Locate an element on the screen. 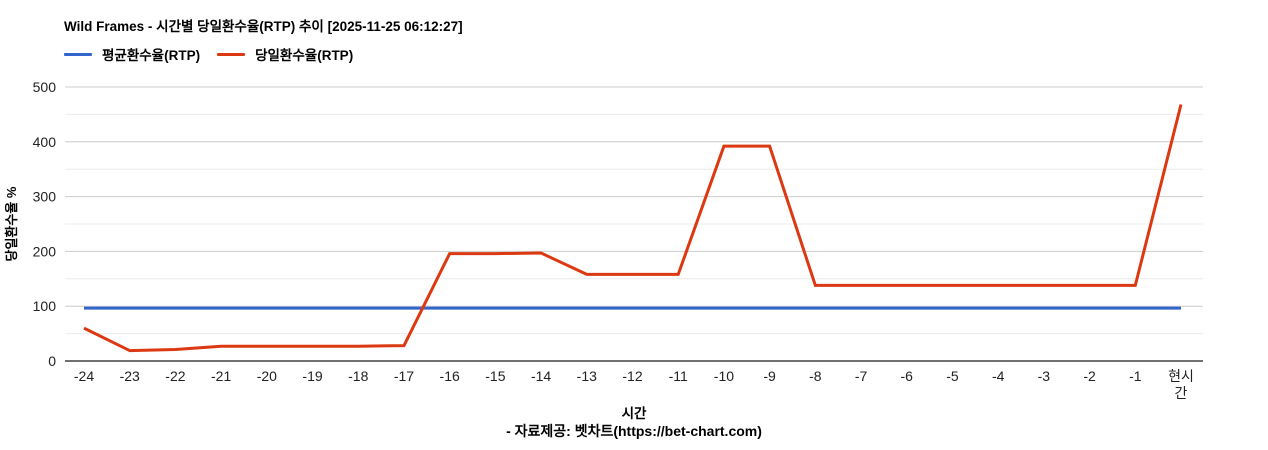 Image resolution: width=1268 pixels, height=450 pixels. x-tick-label: -19 is located at coordinates (312, 376).